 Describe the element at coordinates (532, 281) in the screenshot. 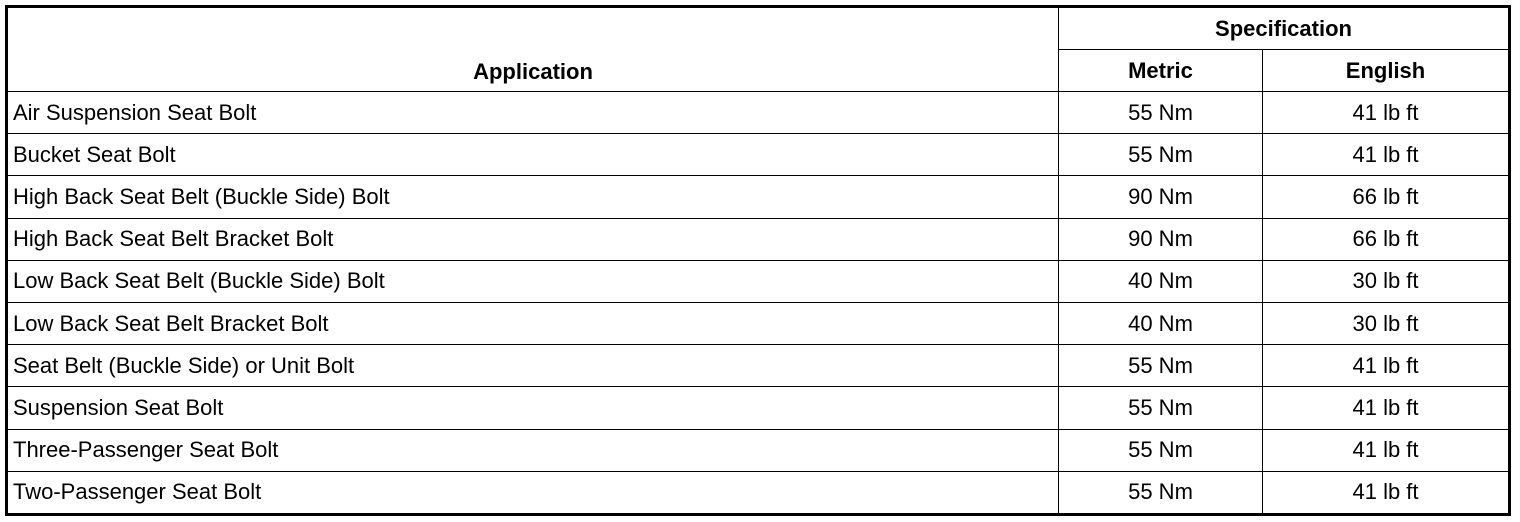

I see `application-cell: Low Back Seat Belt (Buckle Side) Bolt` at that location.